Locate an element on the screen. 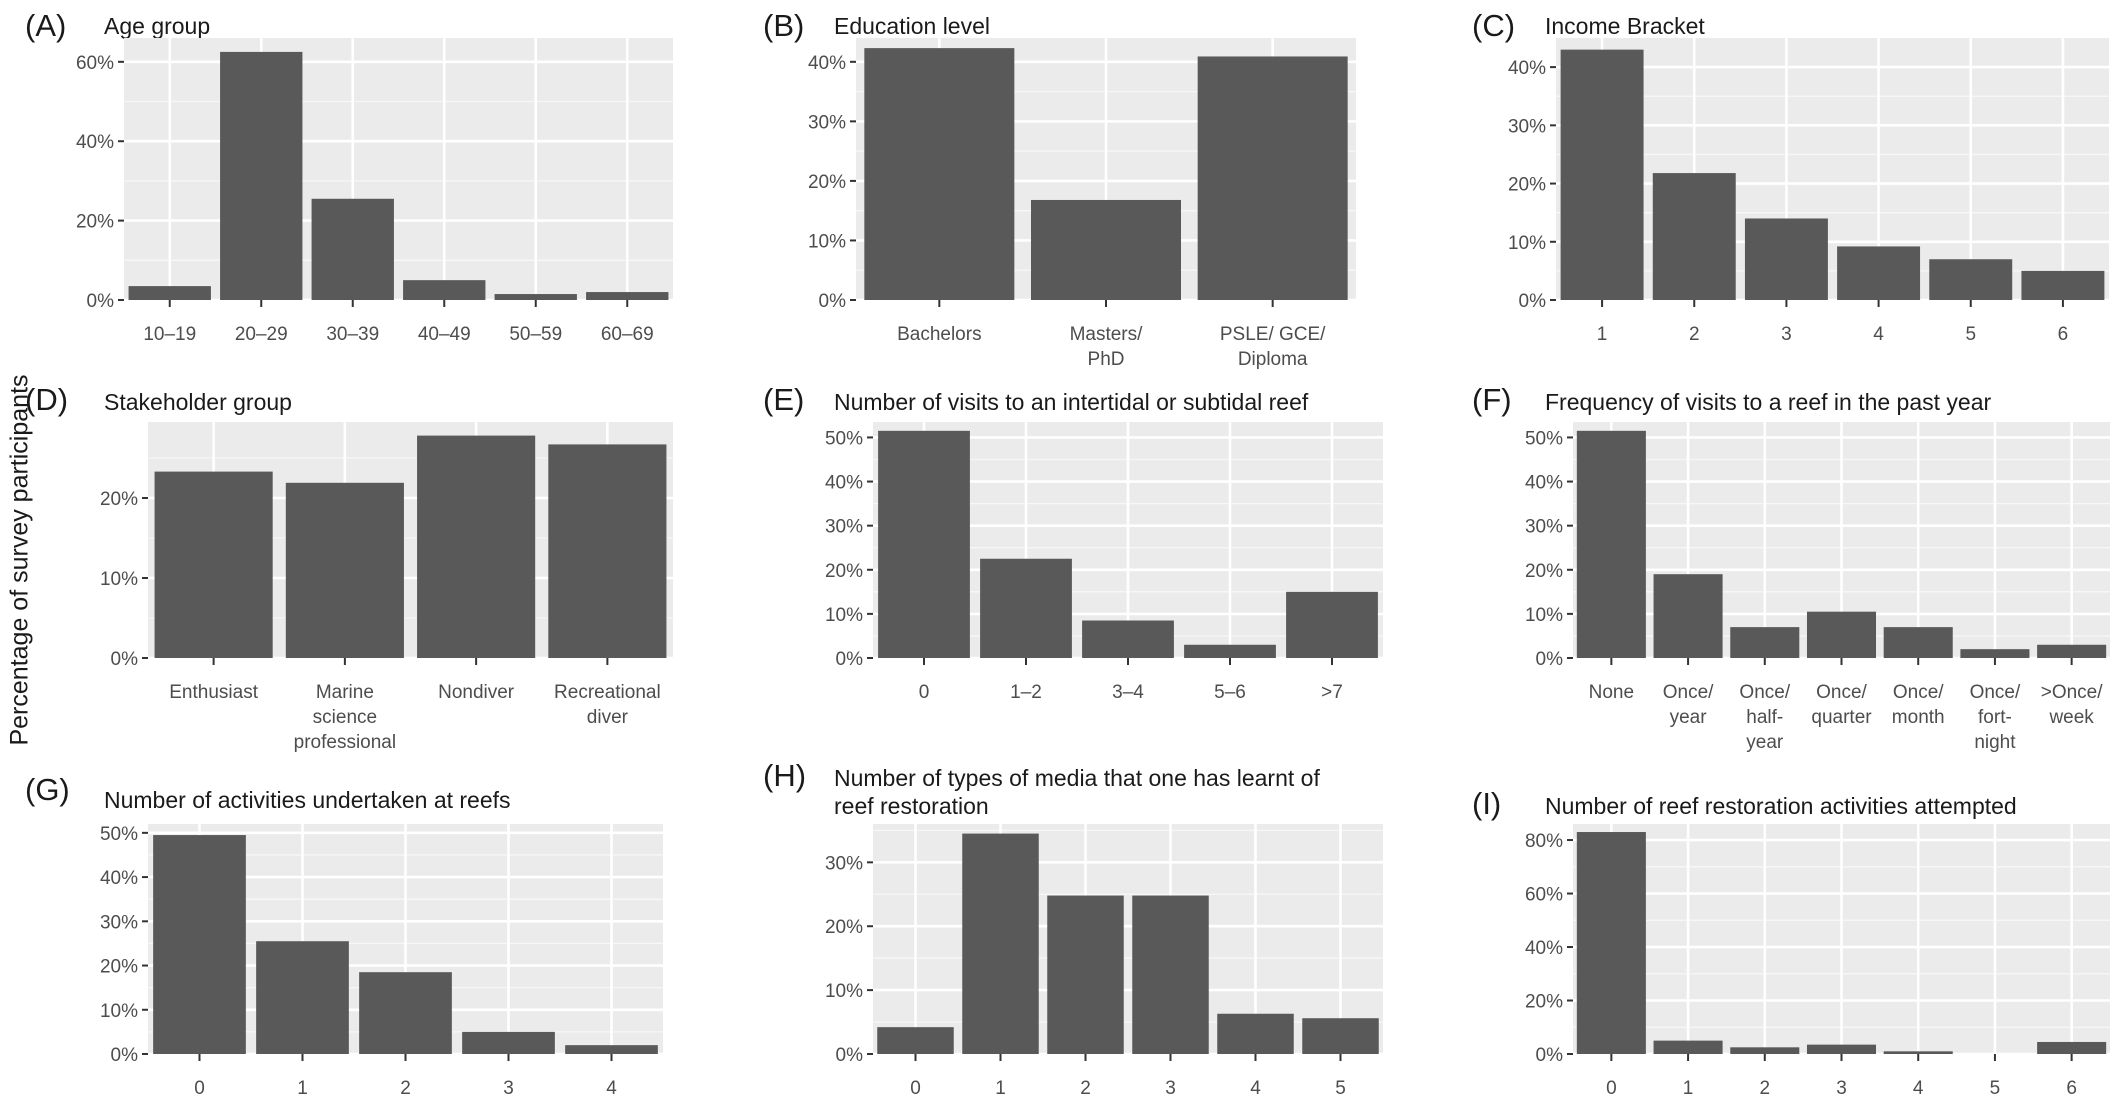  x-tick-label: month is located at coordinates (1918, 717).